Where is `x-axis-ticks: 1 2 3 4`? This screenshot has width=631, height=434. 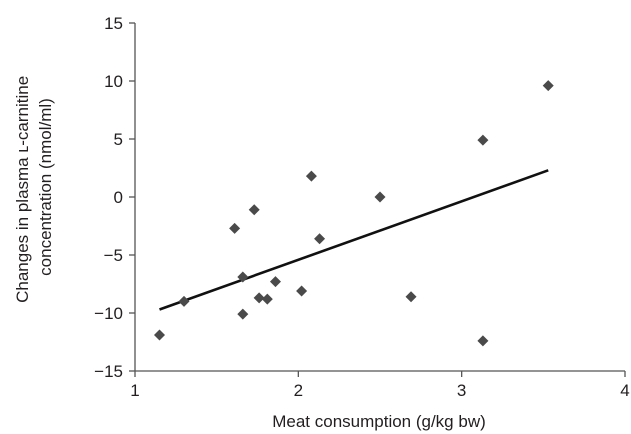
x-axis-ticks: 1 2 3 4 is located at coordinates (380, 385).